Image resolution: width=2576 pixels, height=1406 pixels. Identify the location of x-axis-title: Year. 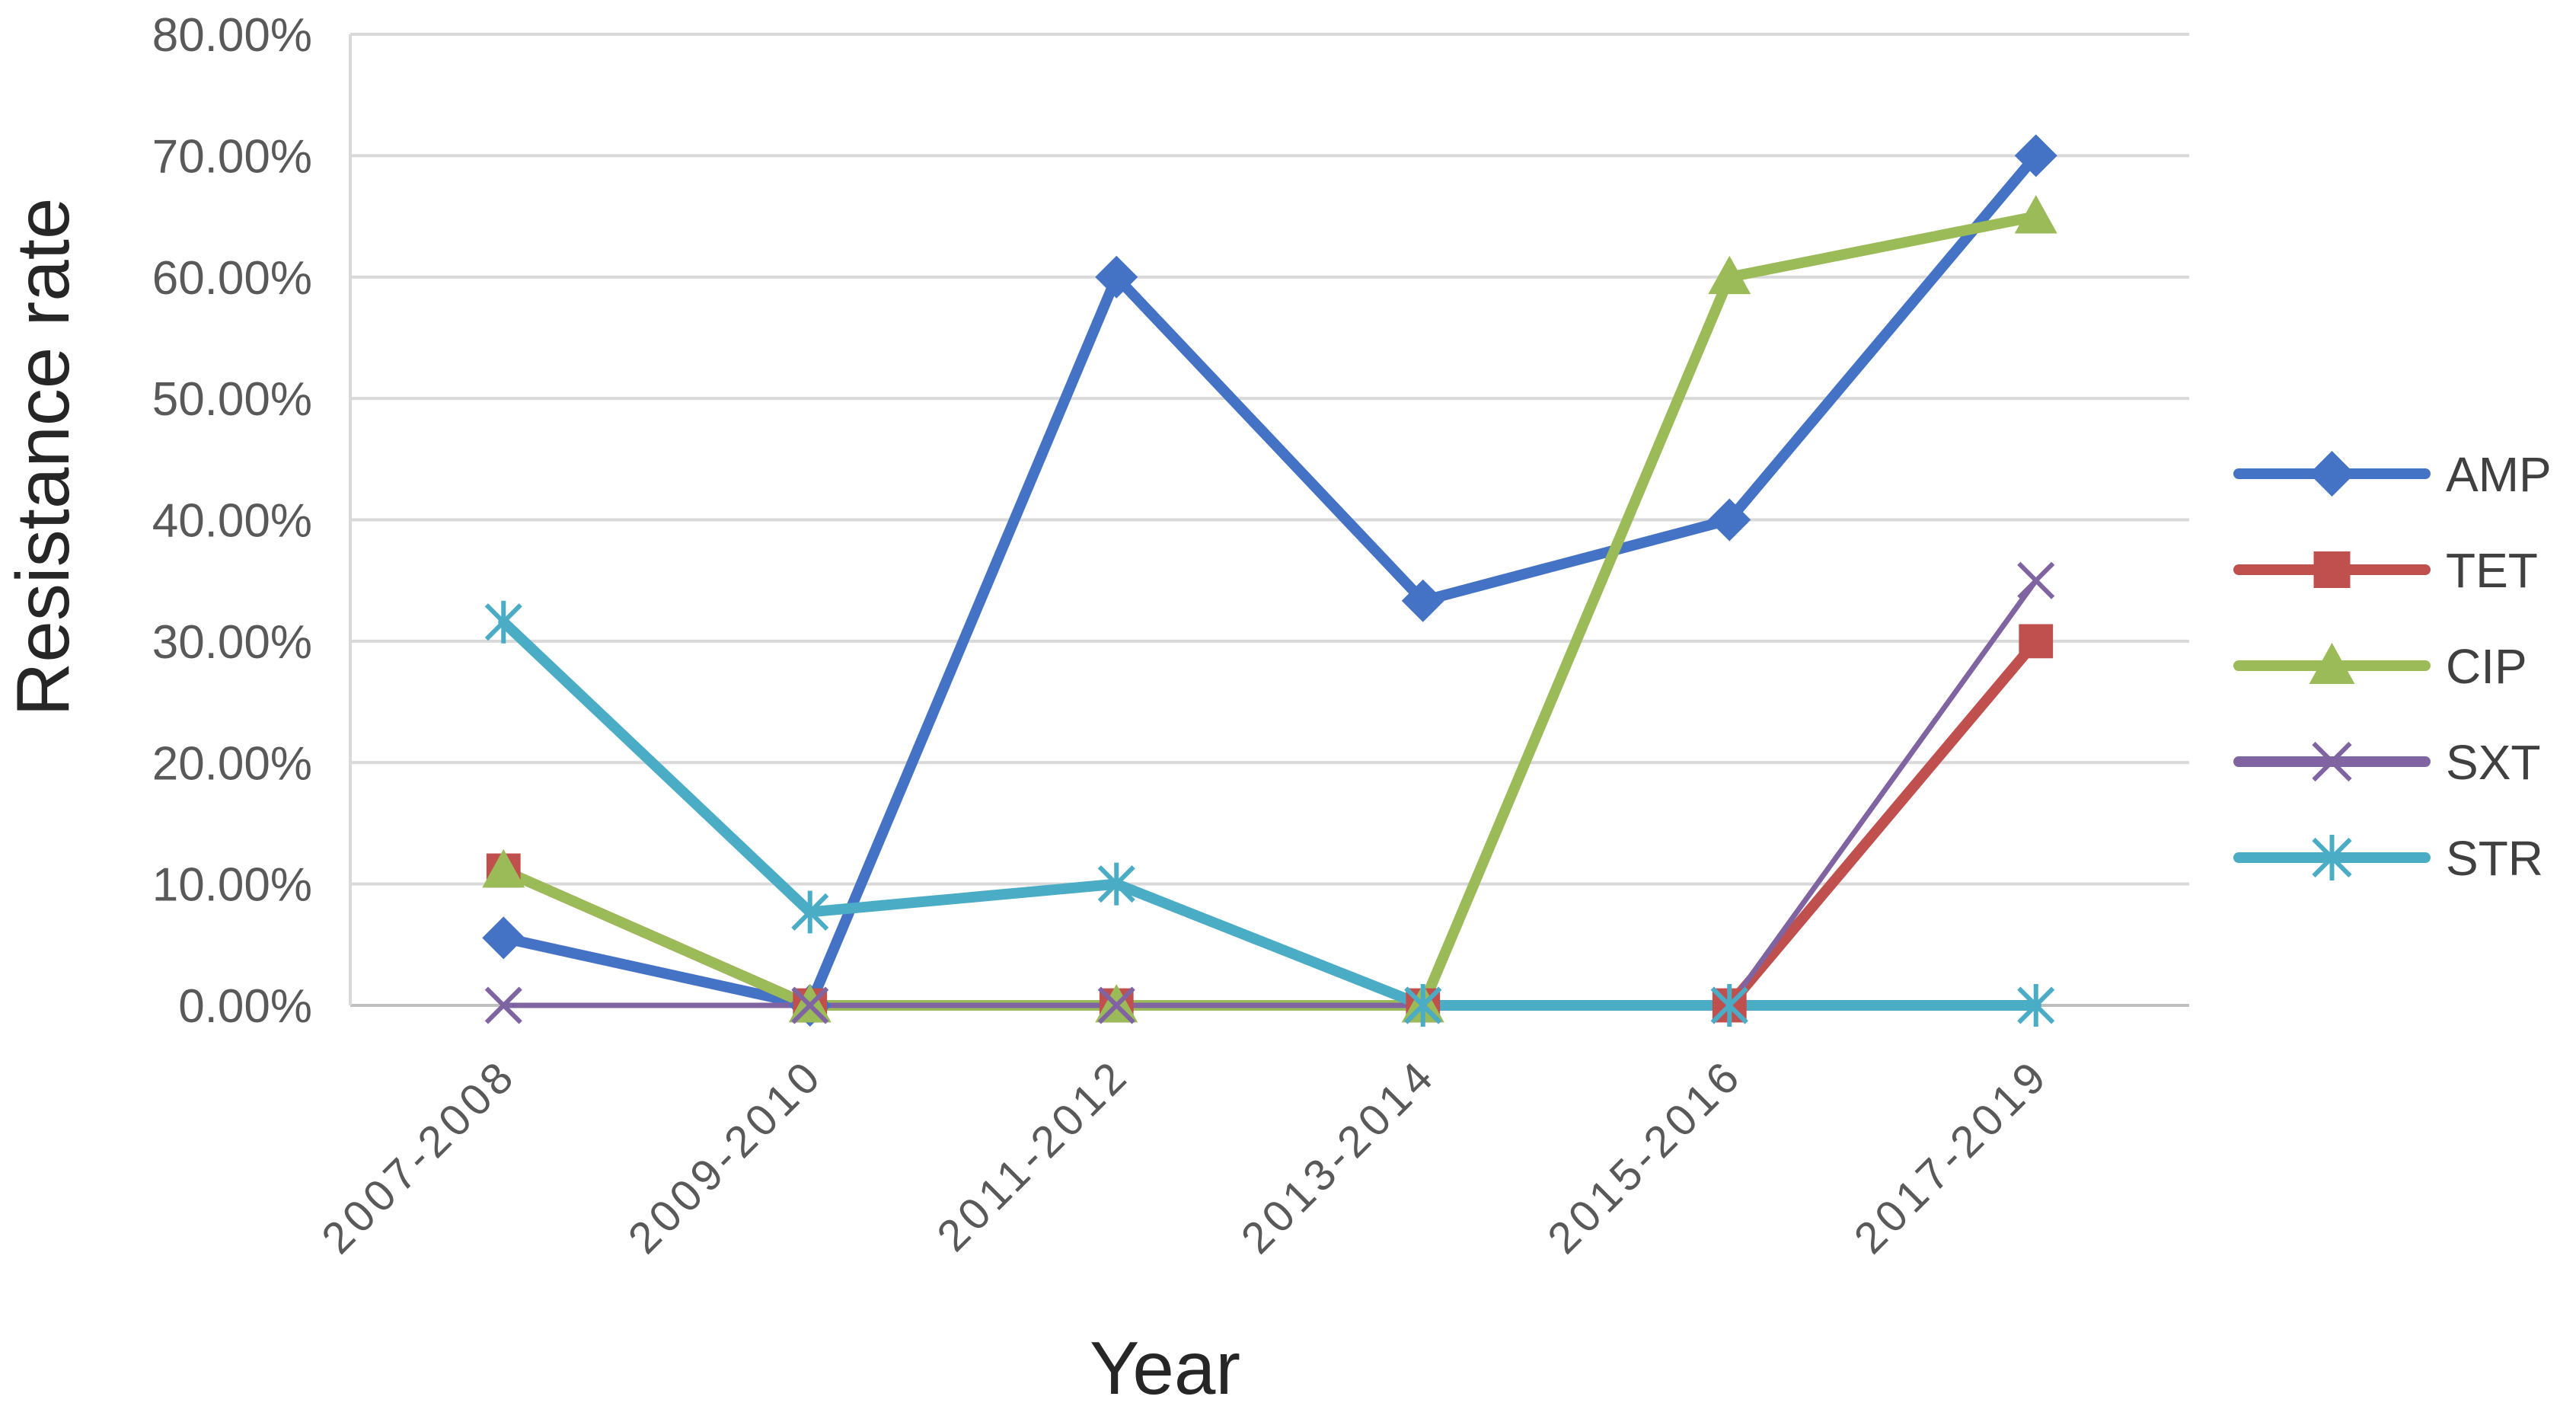
(1165, 1366).